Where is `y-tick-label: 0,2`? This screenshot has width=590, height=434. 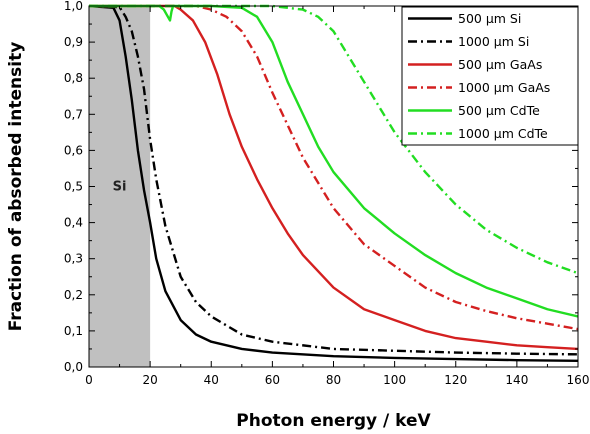 y-tick-label: 0,2 is located at coordinates (73, 295).